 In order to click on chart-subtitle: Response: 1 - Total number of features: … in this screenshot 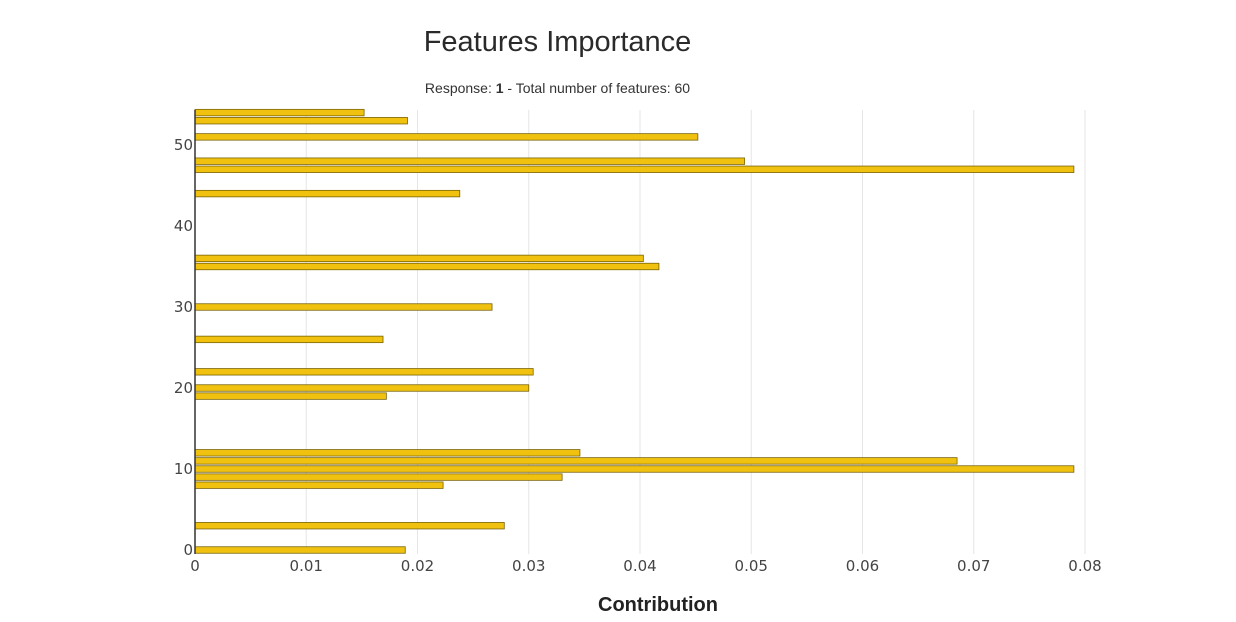, I will do `click(557, 88)`.